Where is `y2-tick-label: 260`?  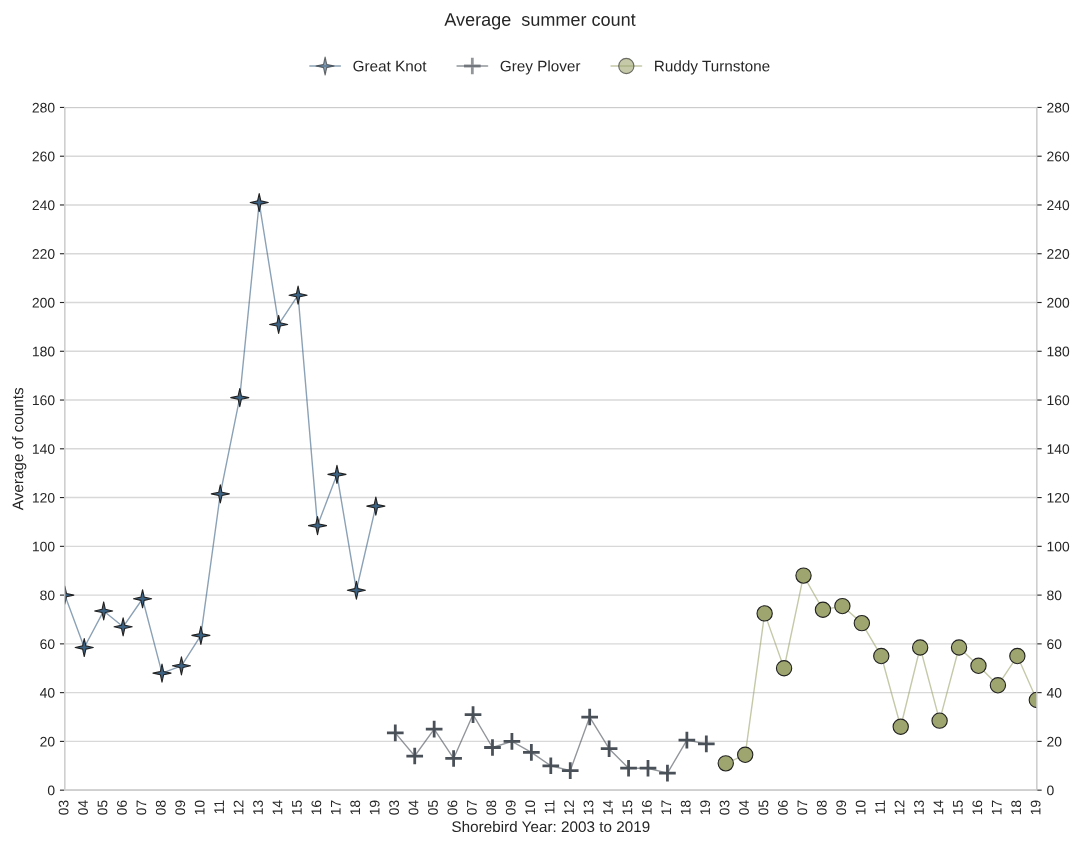
y2-tick-label: 260 is located at coordinates (1058, 156).